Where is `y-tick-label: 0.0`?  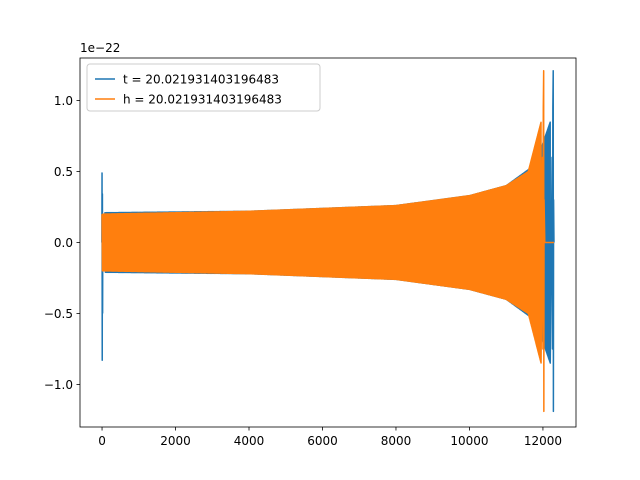 y-tick-label: 0.0 is located at coordinates (63, 243).